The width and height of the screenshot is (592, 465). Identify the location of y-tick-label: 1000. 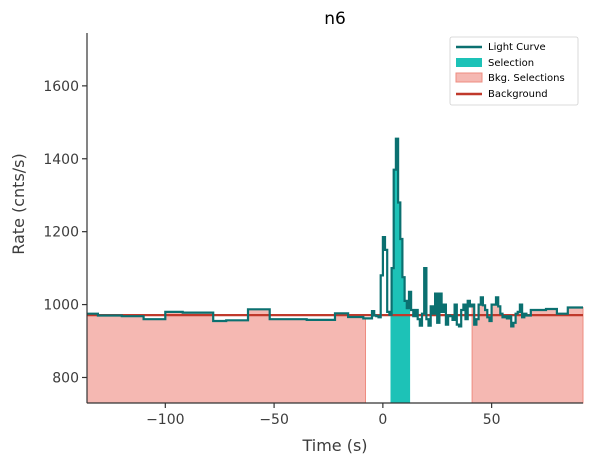
(61, 306).